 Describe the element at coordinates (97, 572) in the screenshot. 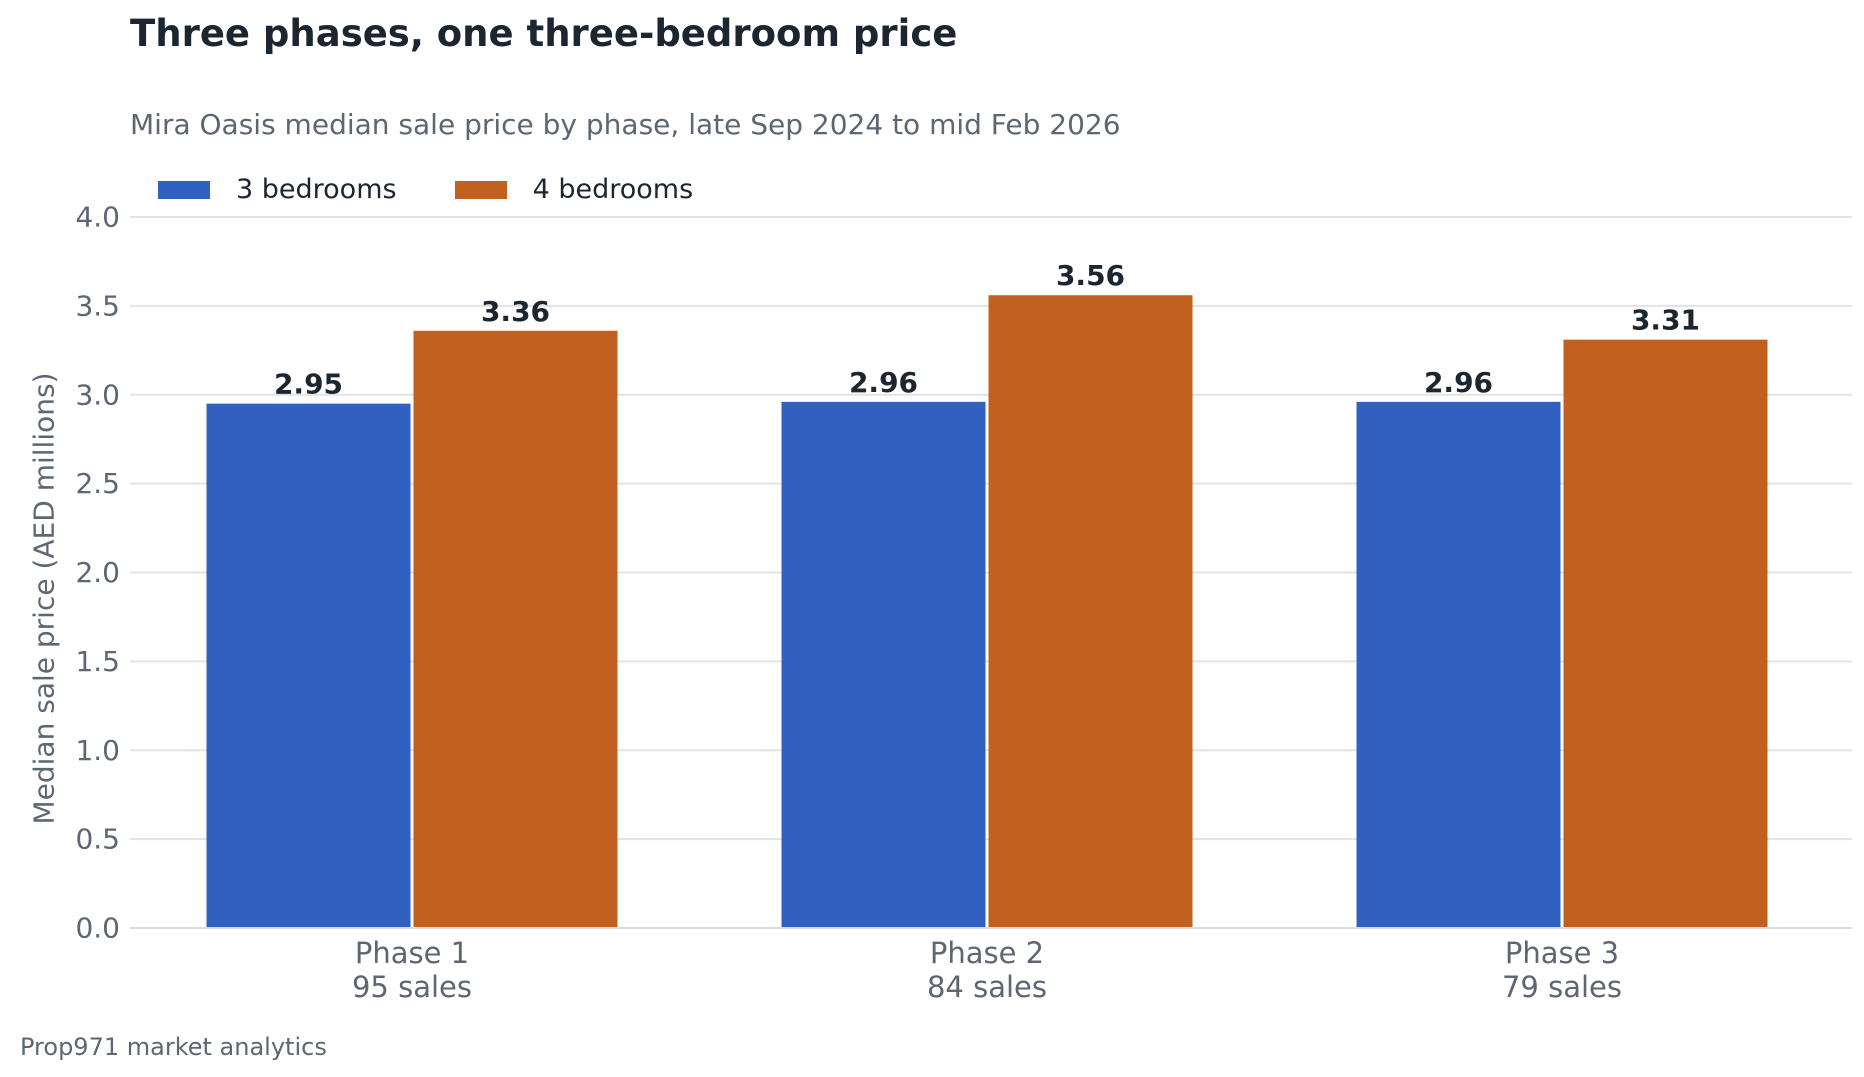

I see `y-tick-label: 2.0` at that location.